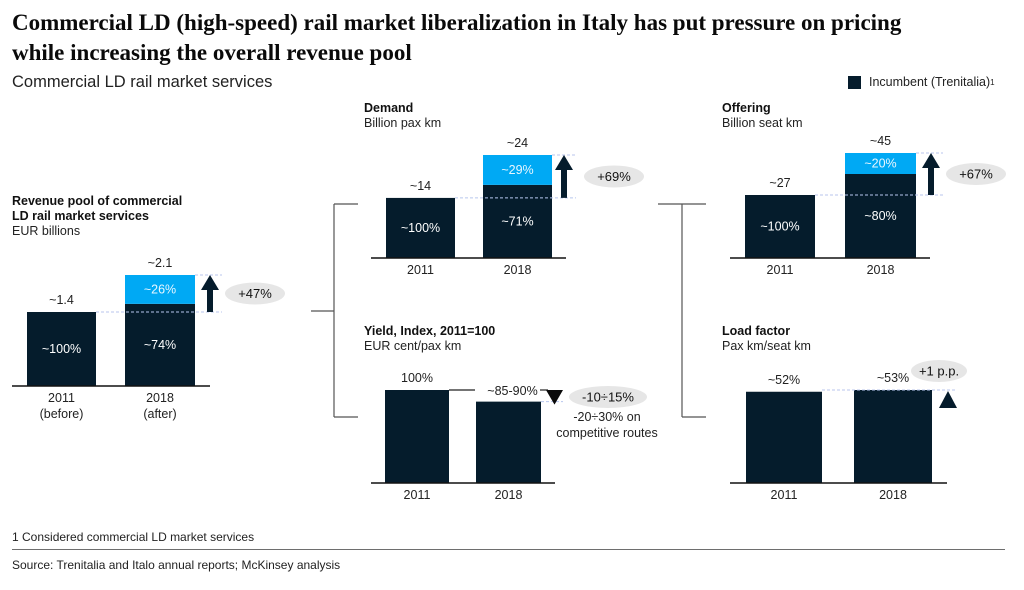 The height and width of the screenshot is (590, 1024). Describe the element at coordinates (80, 216) in the screenshot. I see `revenue-title: LD rail market services` at that location.